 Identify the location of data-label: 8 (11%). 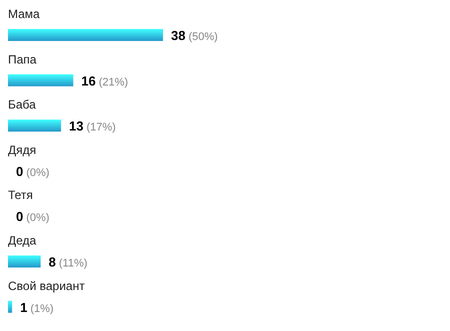
(68, 262).